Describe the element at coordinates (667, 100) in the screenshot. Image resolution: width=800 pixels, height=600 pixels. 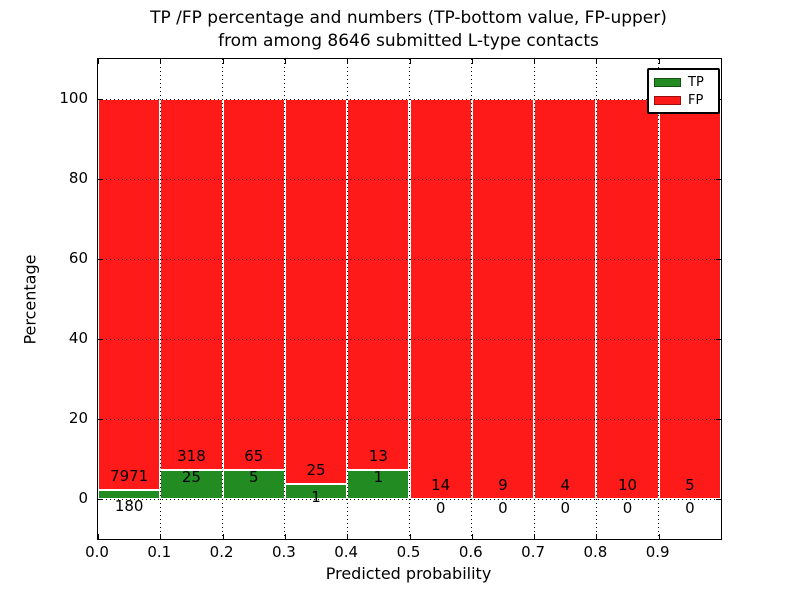
I see `legend-swatch-fp-icon` at that location.